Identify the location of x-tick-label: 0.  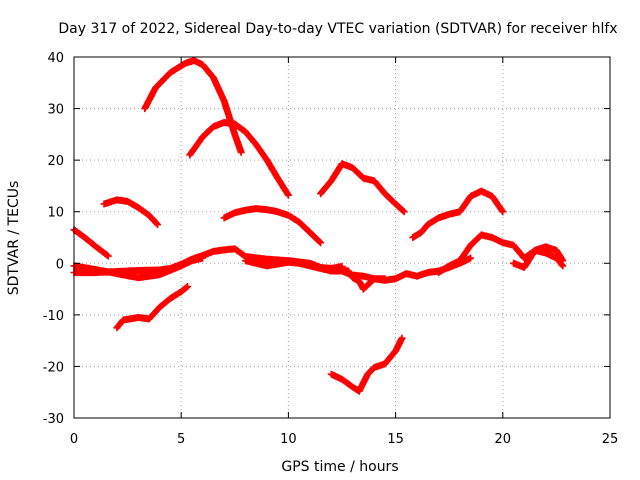
(74, 439).